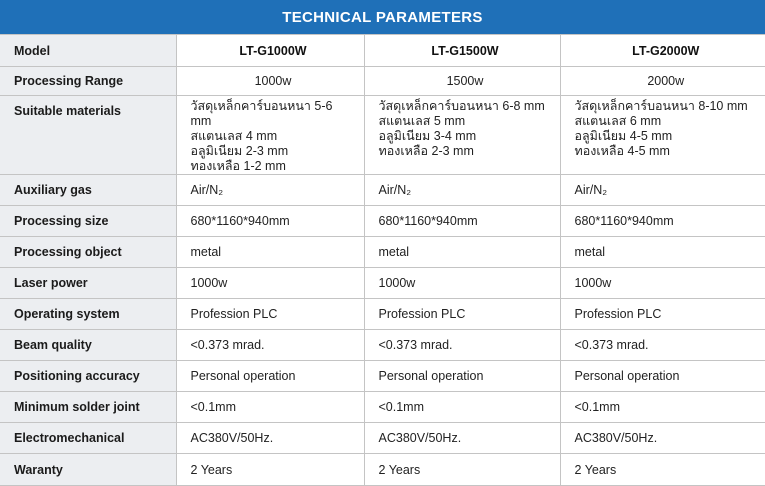 The height and width of the screenshot is (486, 765). I want to click on material-line: อลูมิเนียม 4-5 mm, so click(623, 136).